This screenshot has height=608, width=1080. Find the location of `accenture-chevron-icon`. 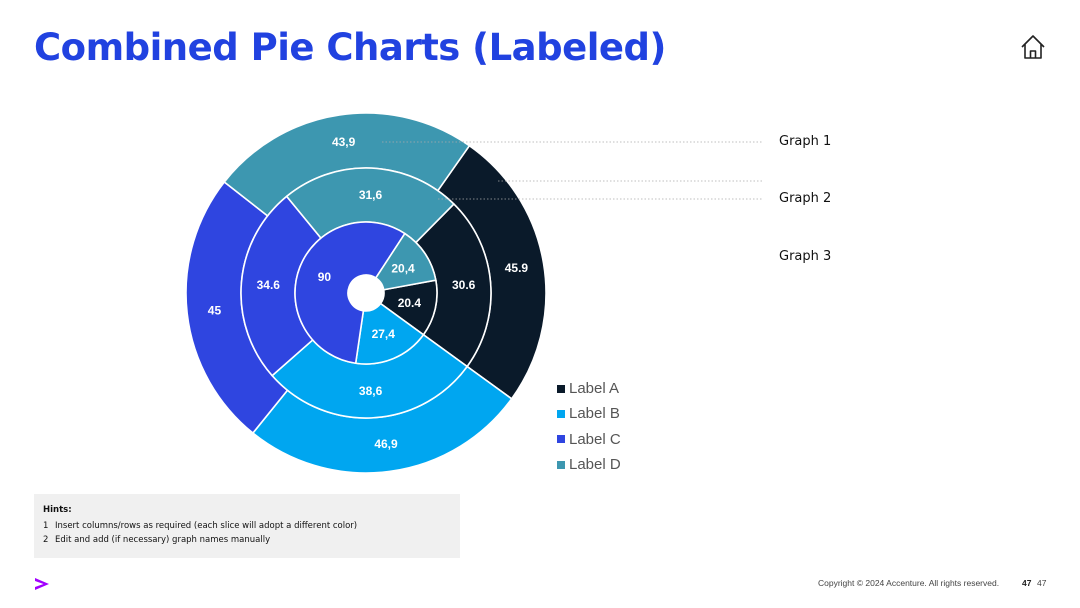

accenture-chevron-icon is located at coordinates (42, 584).